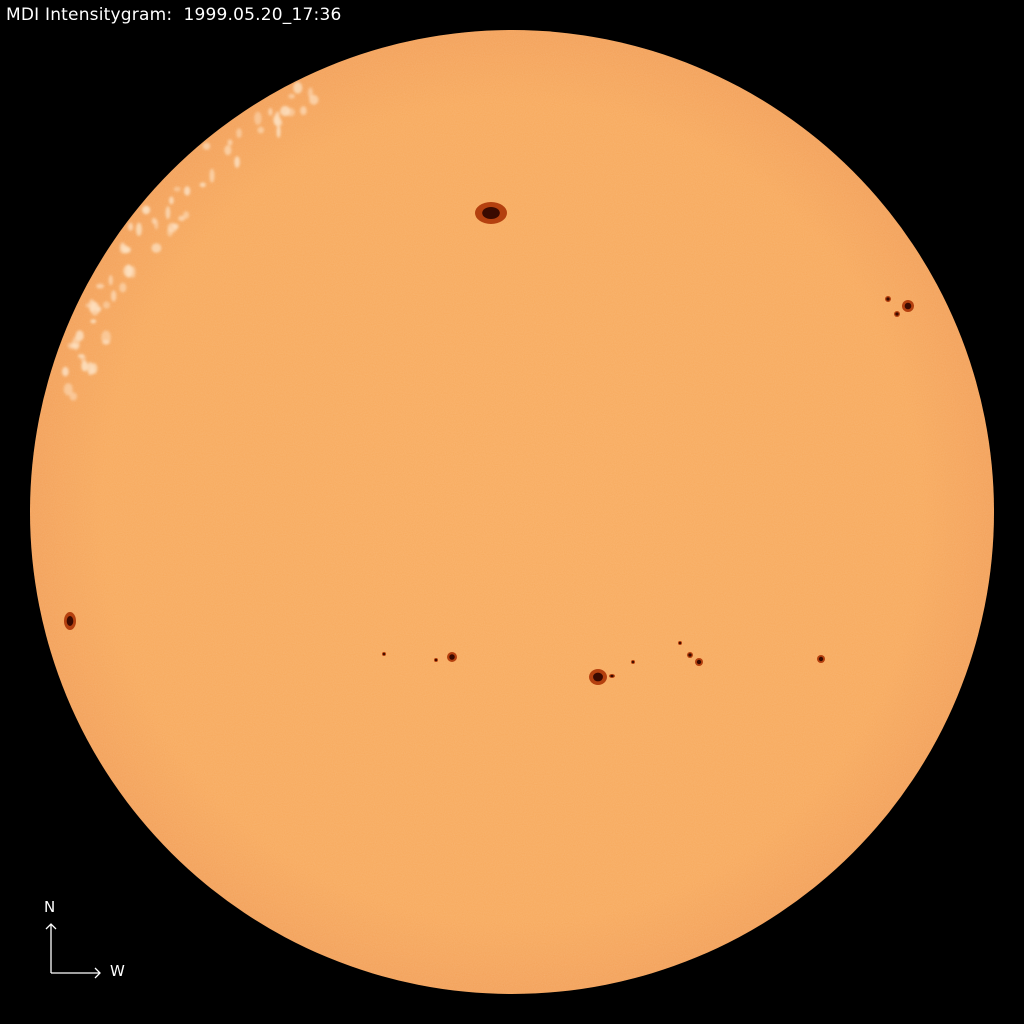 Image resolution: width=1024 pixels, height=1024 pixels. What do you see at coordinates (174, 15) in the screenshot?
I see `image-title: MDI Intensitygram: 1999.05.20_17:36` at bounding box center [174, 15].